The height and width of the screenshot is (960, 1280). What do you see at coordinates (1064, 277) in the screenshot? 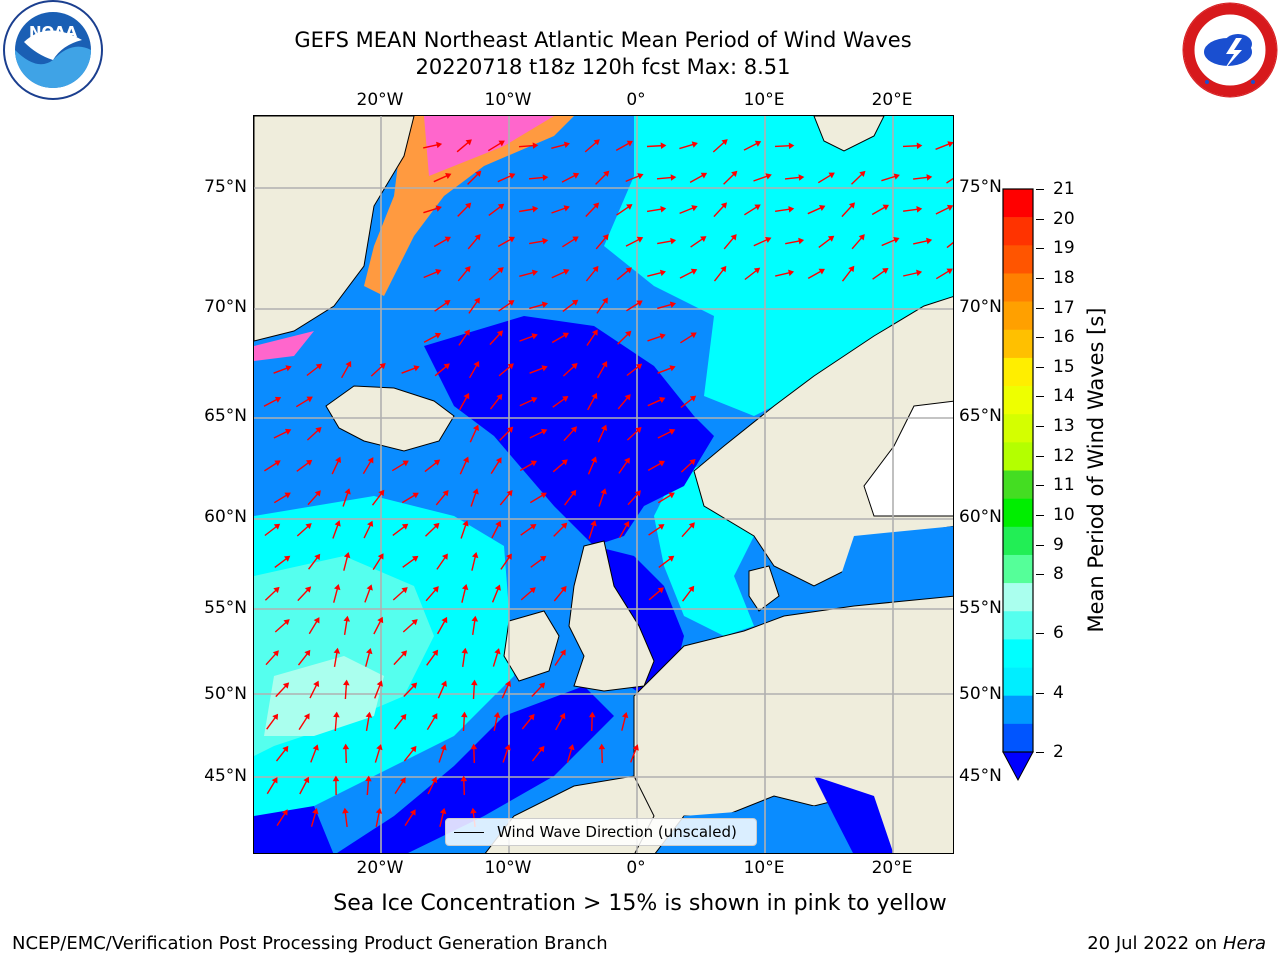
I see `colorbar-tick-label: 18` at bounding box center [1064, 277].